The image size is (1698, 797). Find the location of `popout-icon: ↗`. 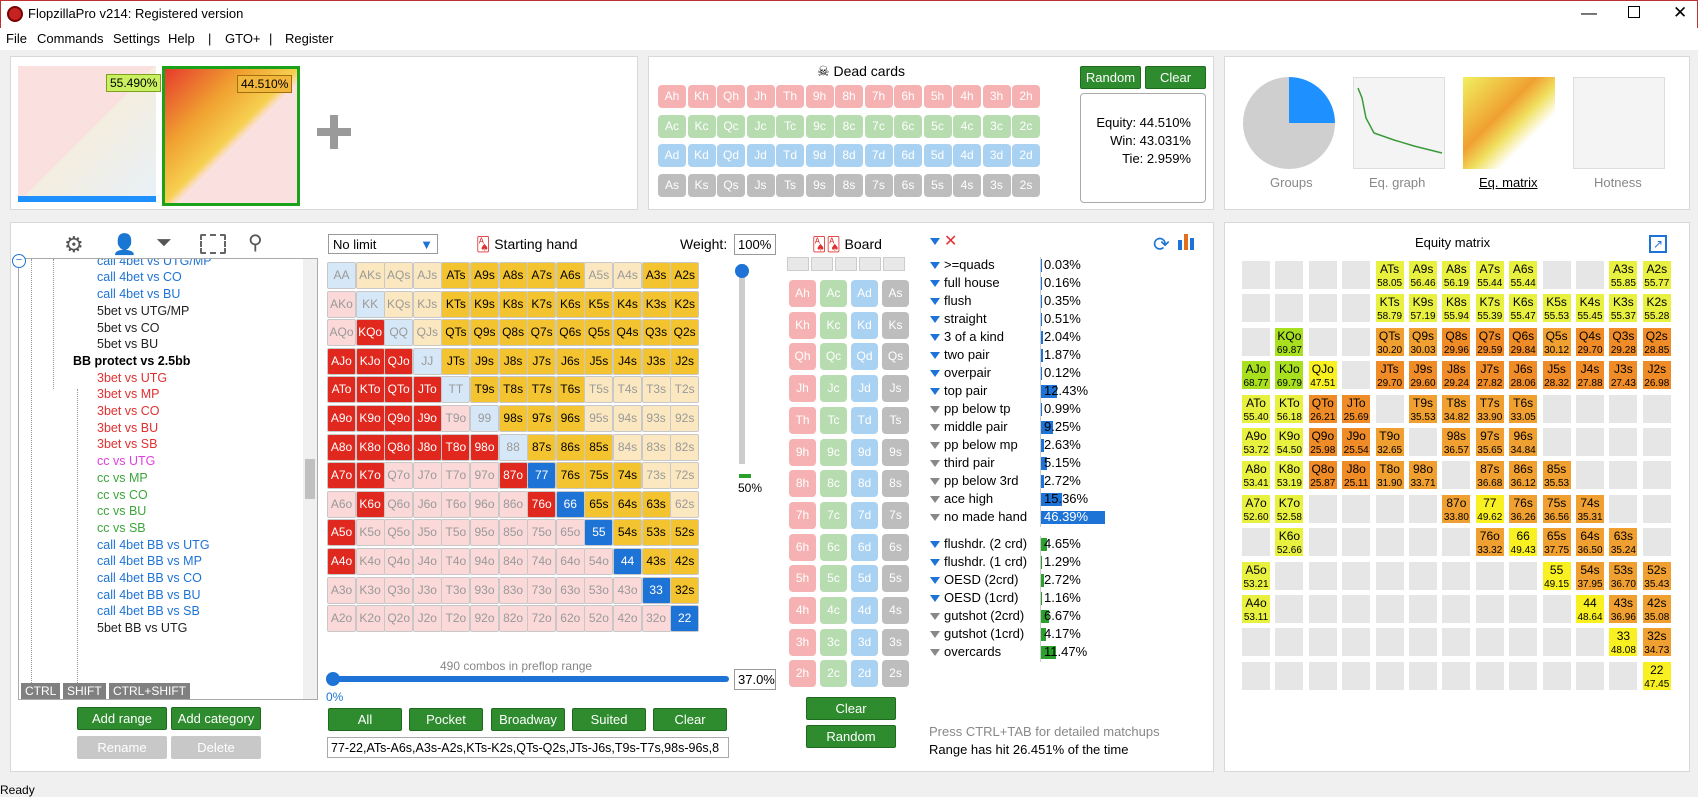

popout-icon: ↗ is located at coordinates (1658, 244).